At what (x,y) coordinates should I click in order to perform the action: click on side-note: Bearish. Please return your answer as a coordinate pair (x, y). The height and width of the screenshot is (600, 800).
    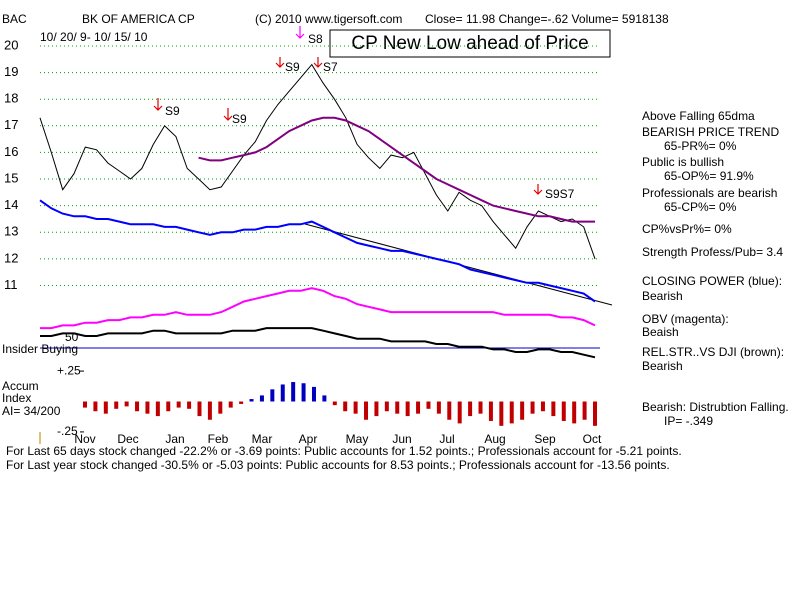
    Looking at the image, I should click on (662, 296).